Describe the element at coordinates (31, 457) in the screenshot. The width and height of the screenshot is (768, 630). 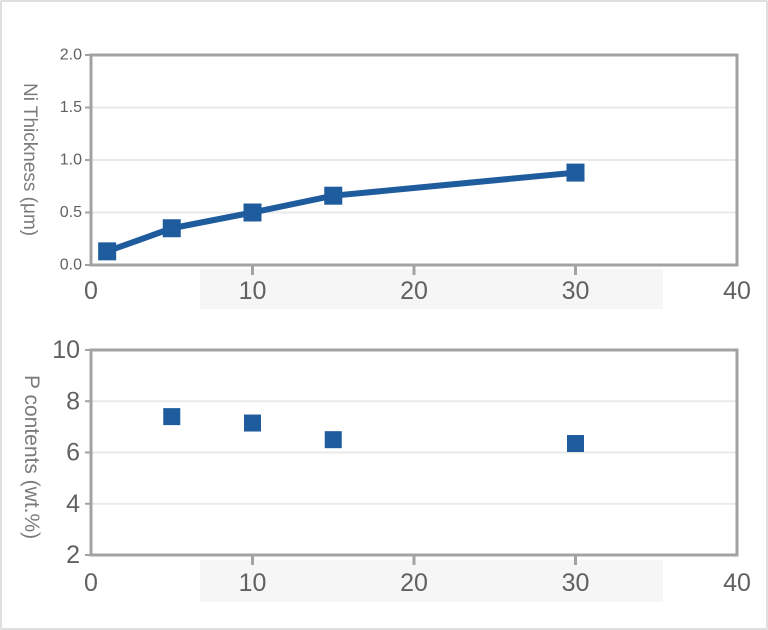
I see `p-contents-y-axis-title: P contents (wt.%)` at that location.